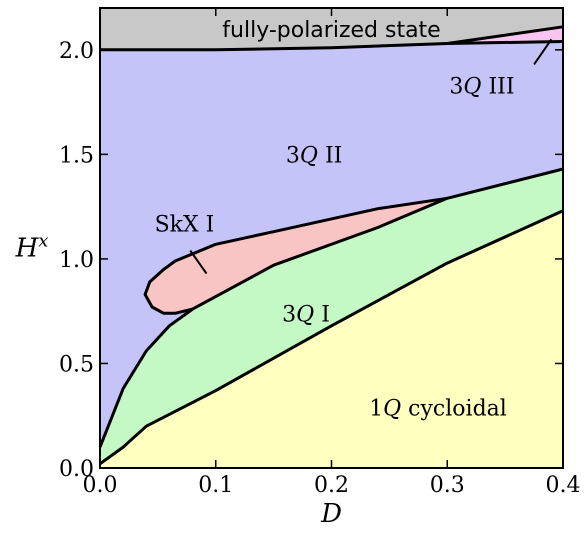  Describe the element at coordinates (32, 246) in the screenshot. I see `y-axis-label: Hx` at that location.